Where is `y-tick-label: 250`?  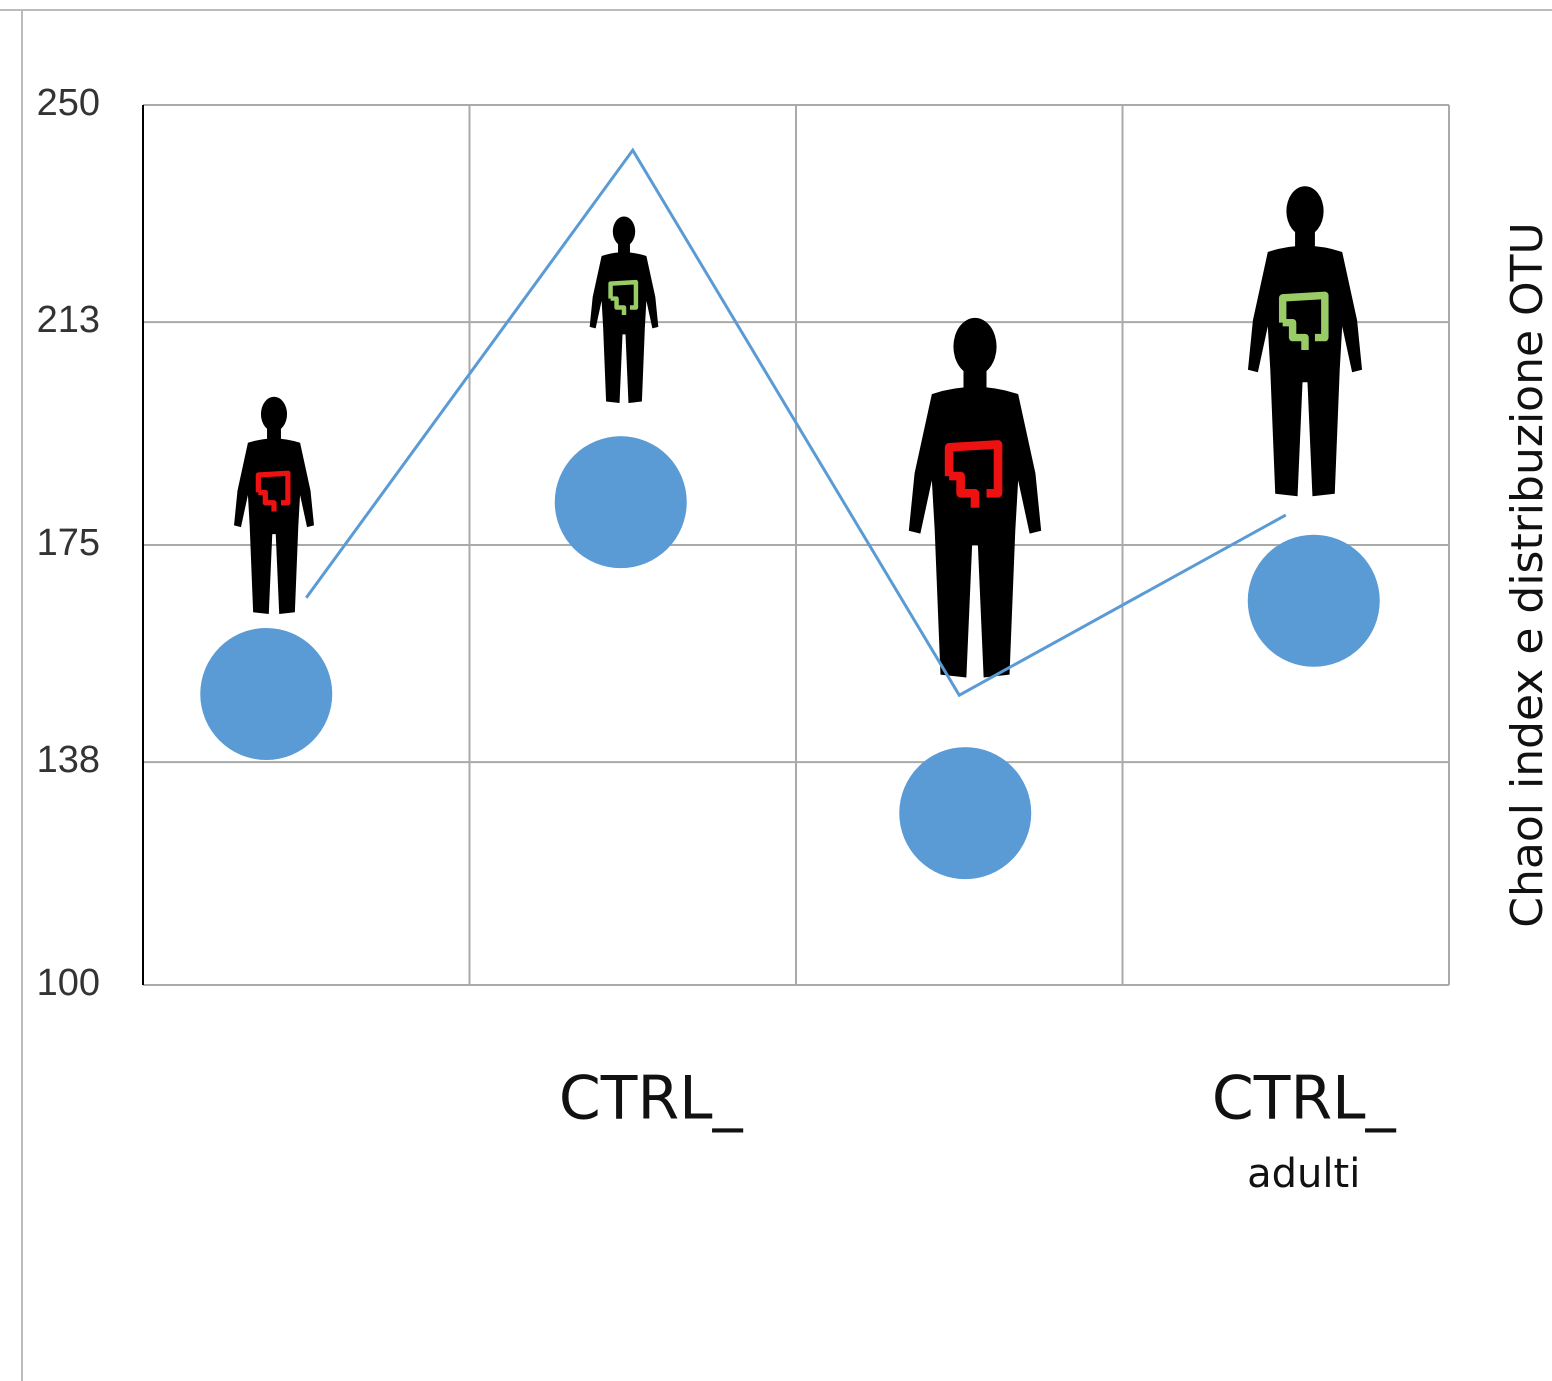
y-tick-label: 250 is located at coordinates (68, 103).